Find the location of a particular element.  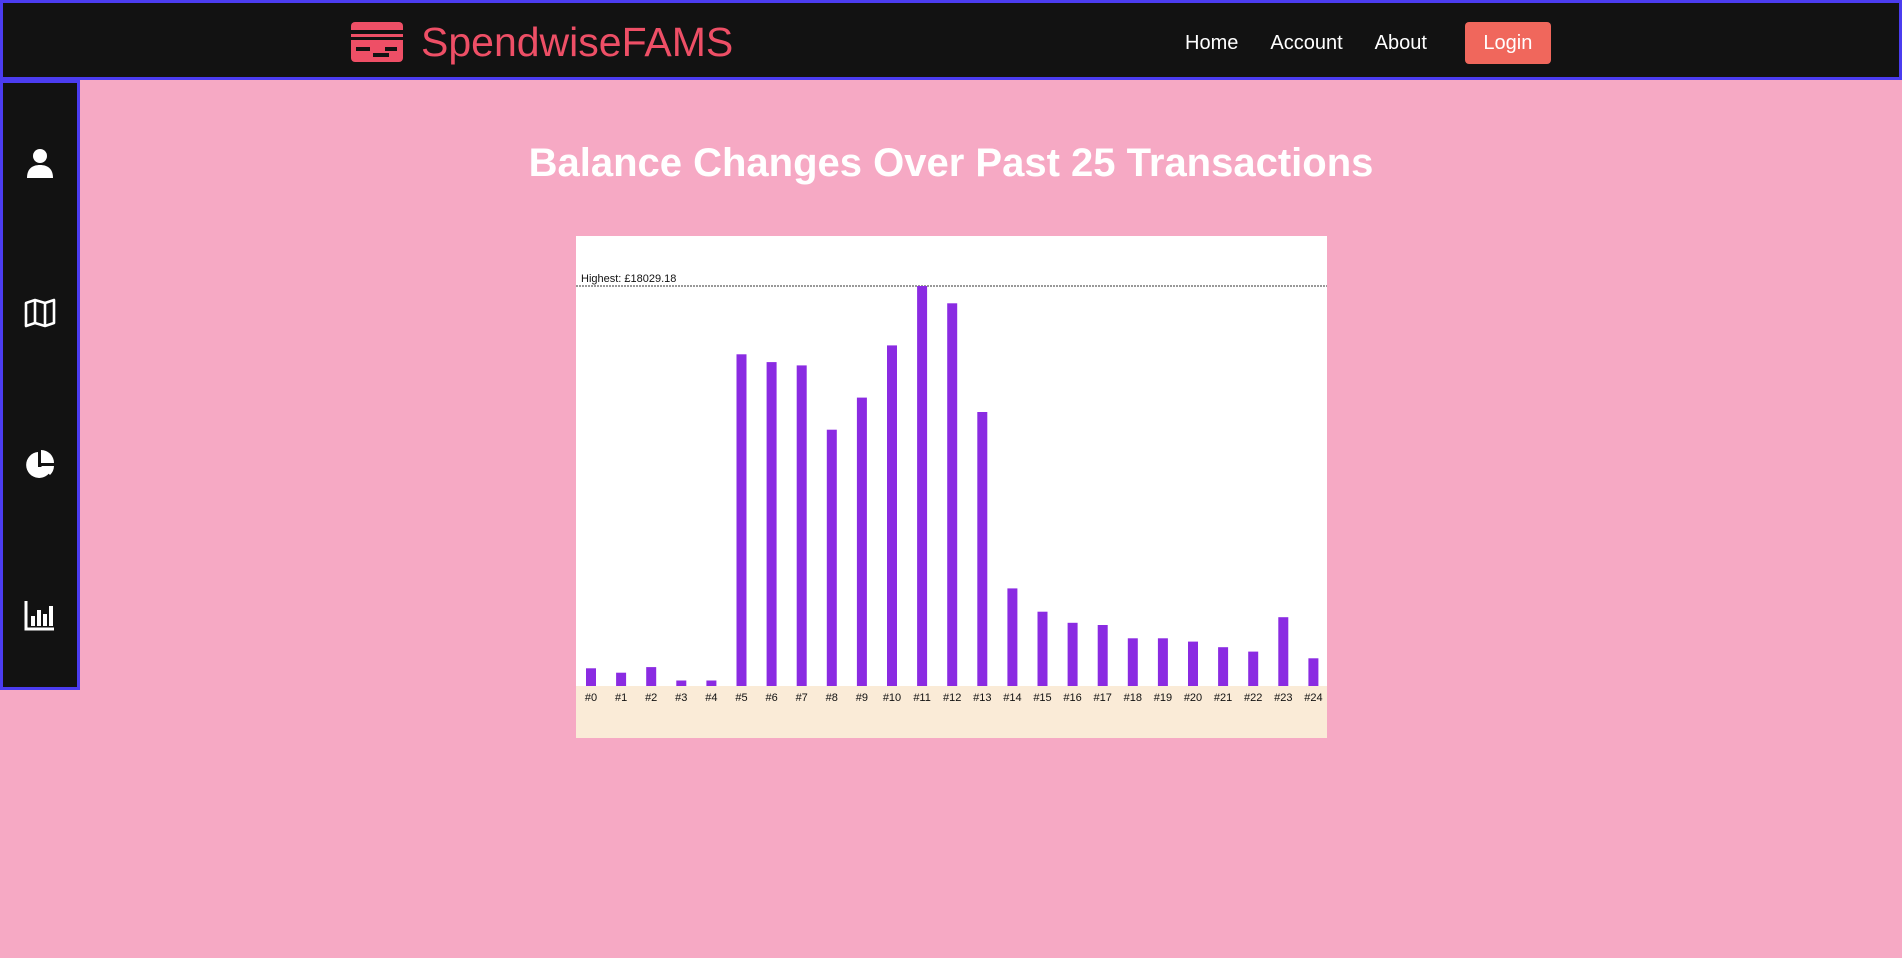

x-tick-label: #22 is located at coordinates (1253, 698).